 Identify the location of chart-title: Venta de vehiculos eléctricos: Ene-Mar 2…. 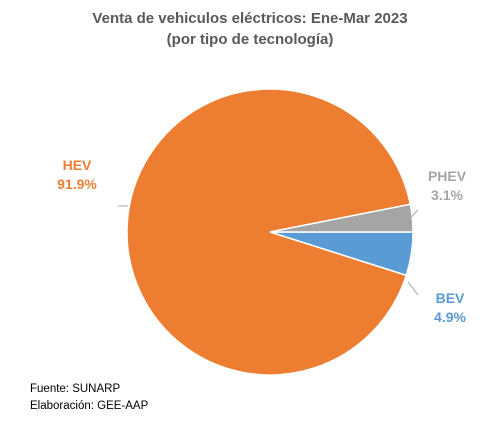
(250, 18).